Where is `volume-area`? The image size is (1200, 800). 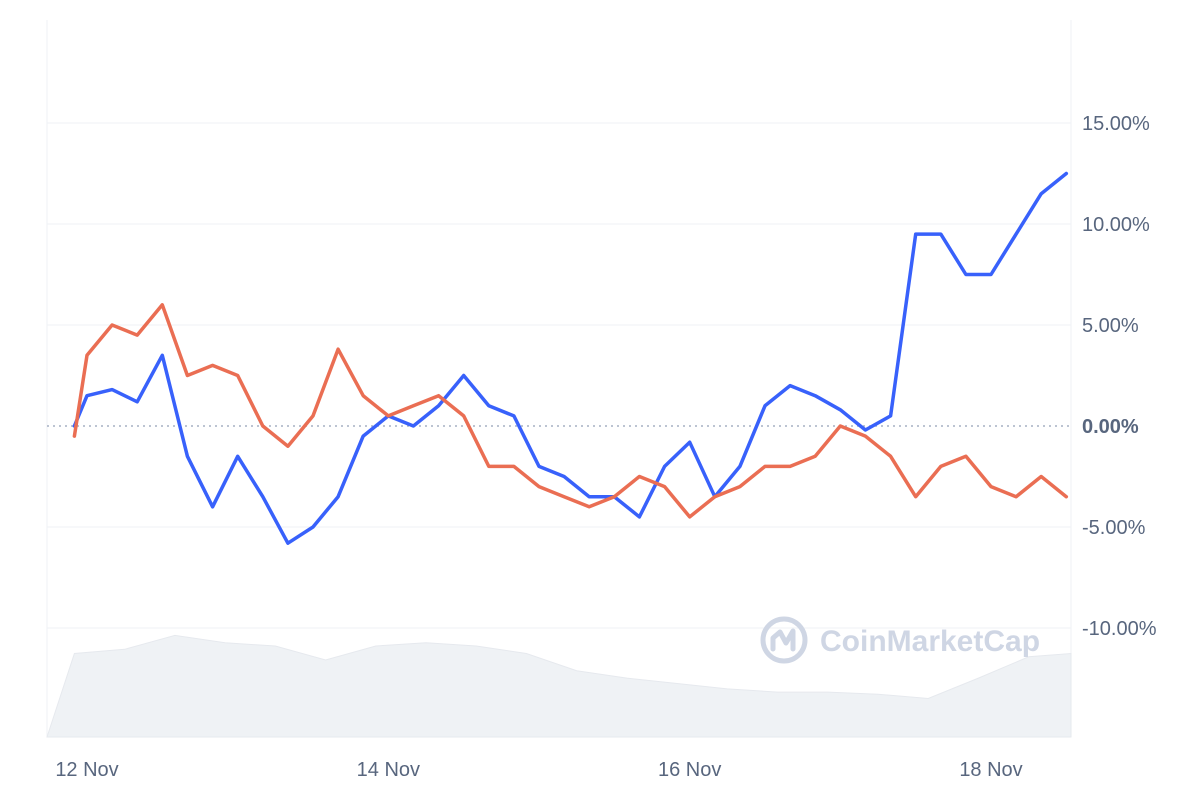 volume-area is located at coordinates (559, 686).